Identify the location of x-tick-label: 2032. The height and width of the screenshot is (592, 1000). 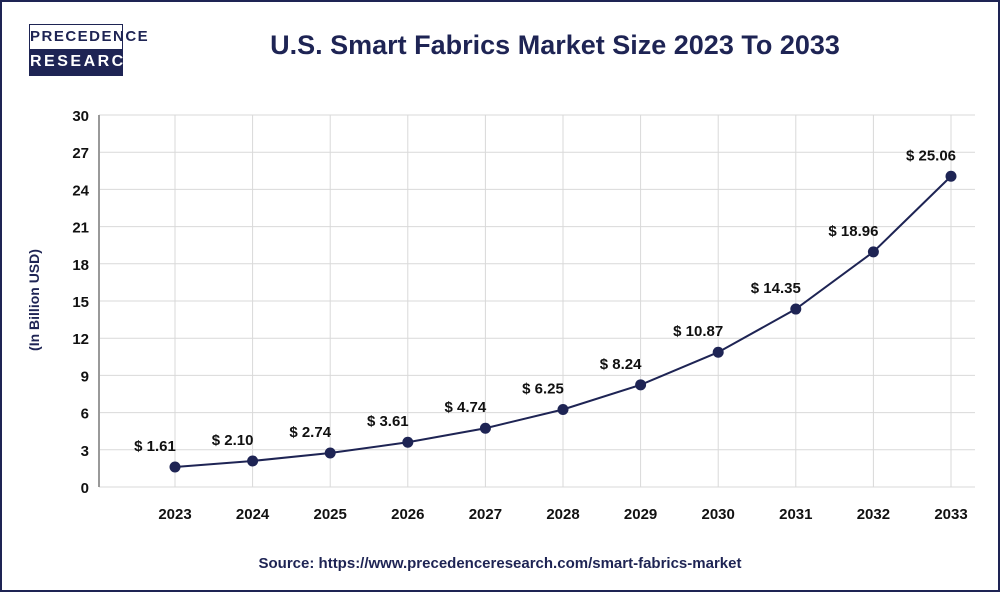
(873, 514).